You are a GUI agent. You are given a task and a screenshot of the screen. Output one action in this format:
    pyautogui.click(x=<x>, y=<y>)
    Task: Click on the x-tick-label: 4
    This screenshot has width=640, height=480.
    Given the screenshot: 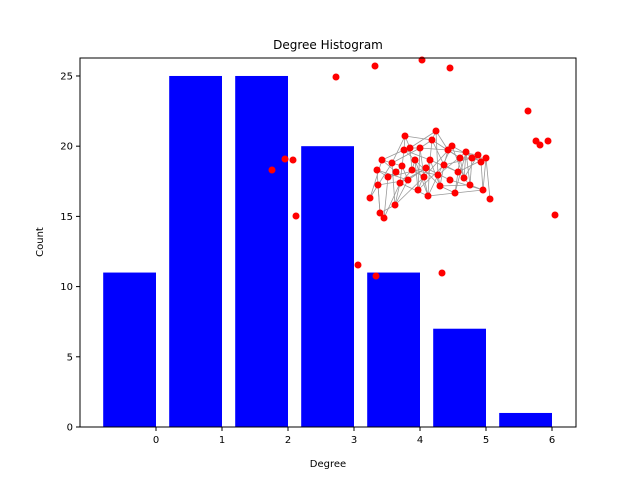 What is the action you would take?
    pyautogui.click(x=420, y=440)
    